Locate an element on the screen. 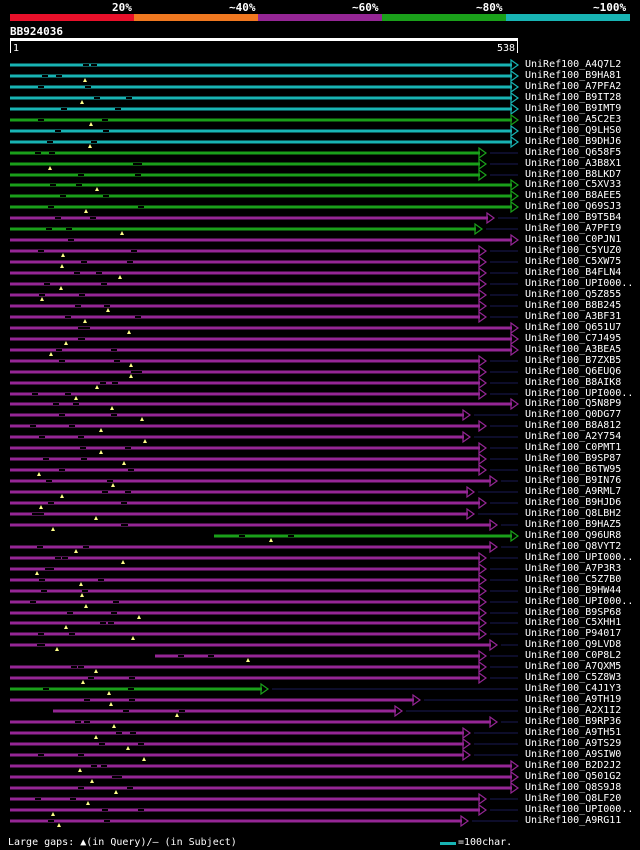 The height and width of the screenshot is (850, 640). hit-name: UniRef100_A7QXM5 is located at coordinates (573, 666).